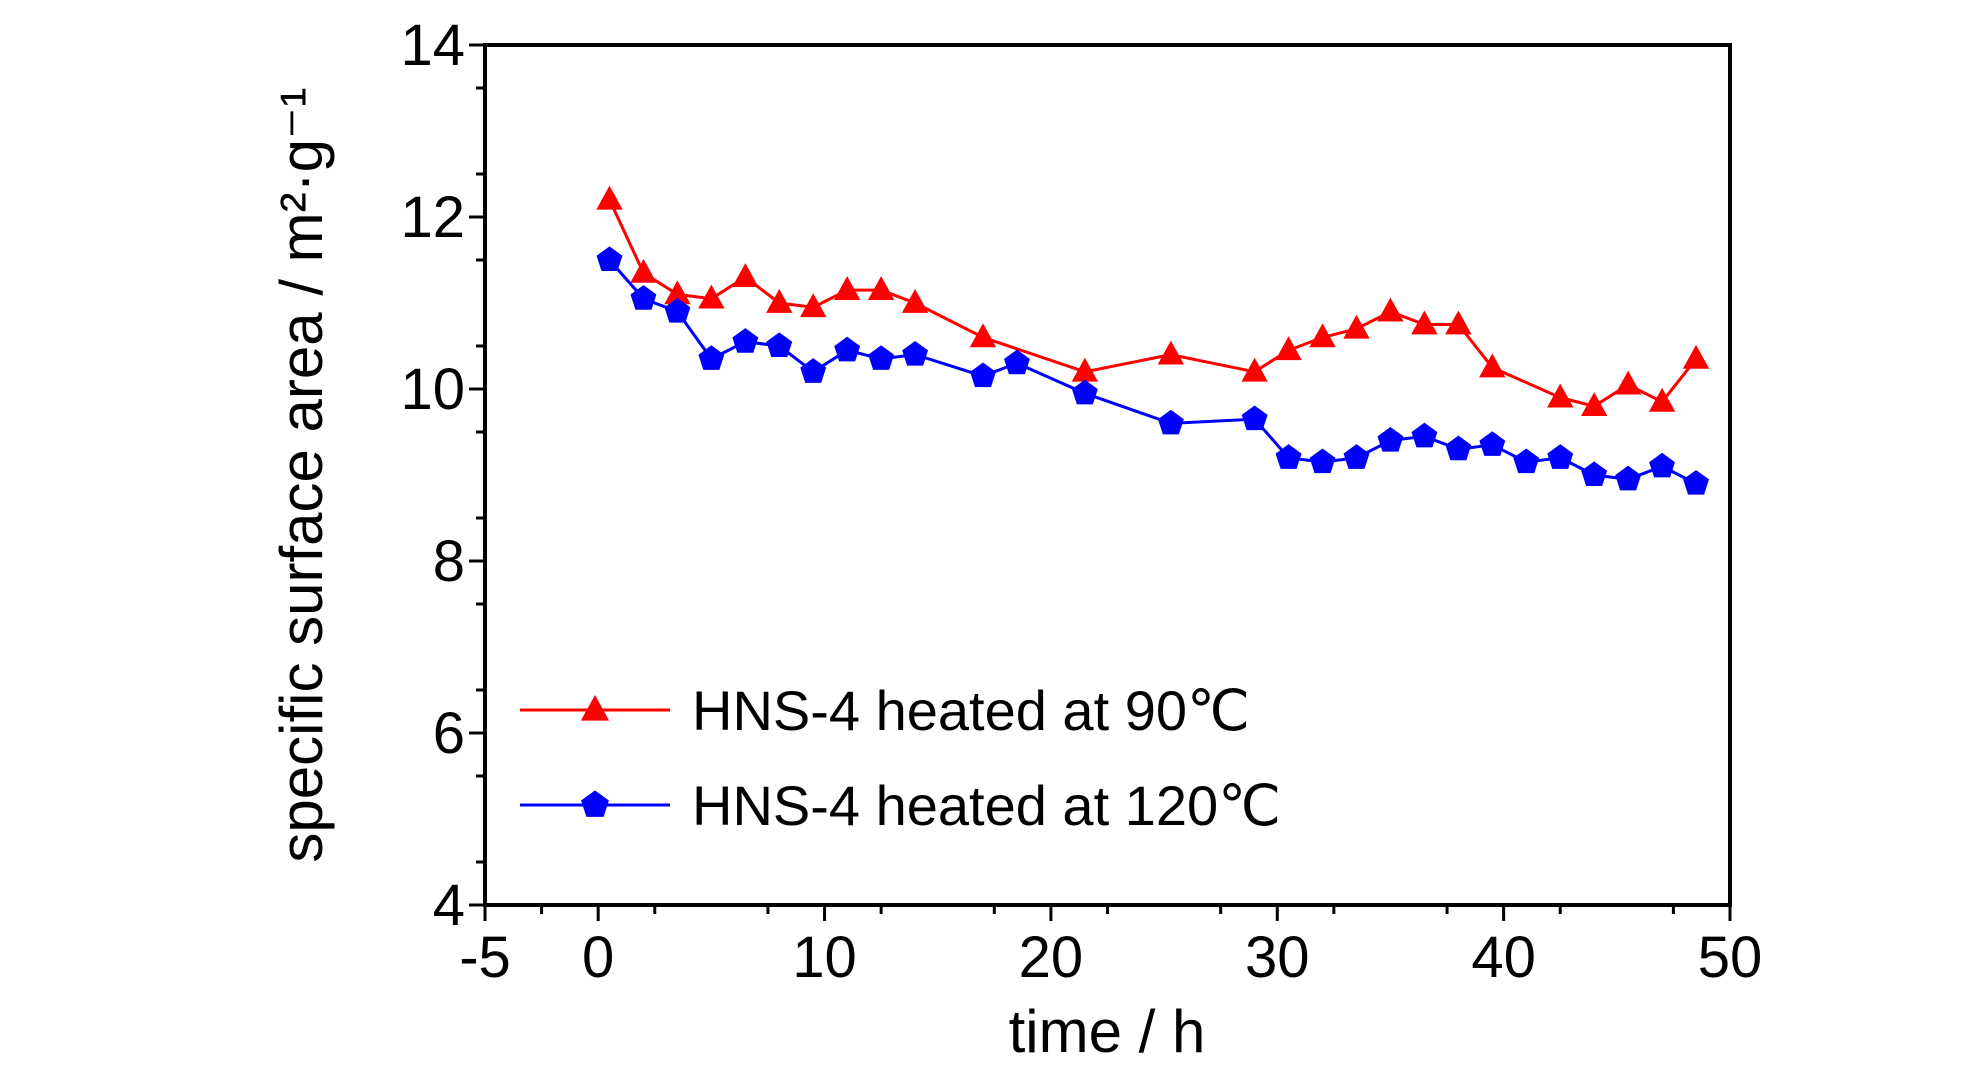 This screenshot has width=1984, height=1068. Describe the element at coordinates (971, 710) in the screenshot. I see `legend-label: HNS-4 heated at 90℃` at that location.